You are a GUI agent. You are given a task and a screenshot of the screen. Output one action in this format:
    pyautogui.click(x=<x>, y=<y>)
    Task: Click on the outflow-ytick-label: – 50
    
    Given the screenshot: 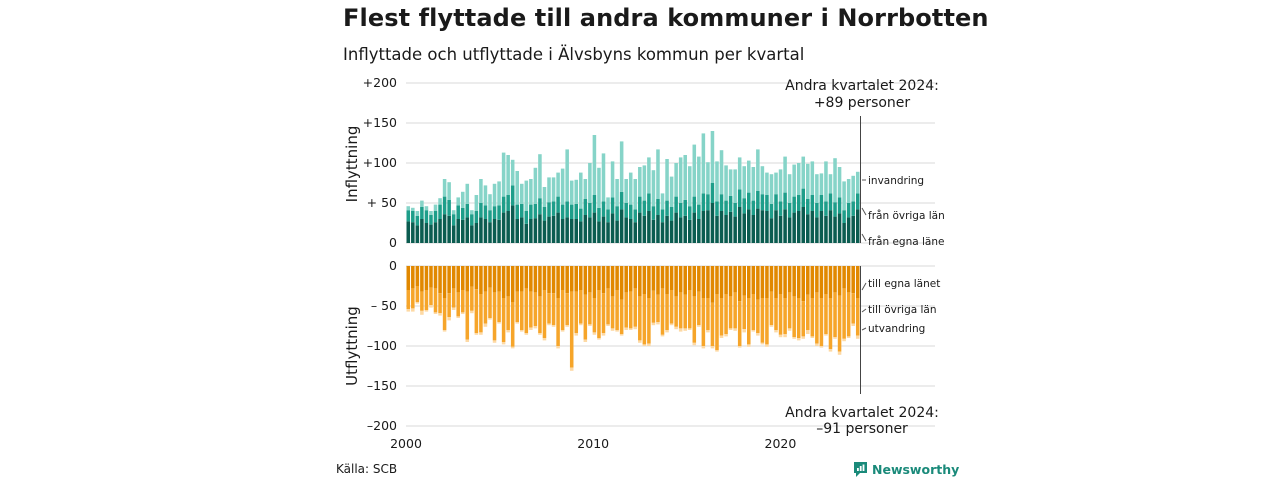 What is the action you would take?
    pyautogui.click(x=384, y=305)
    